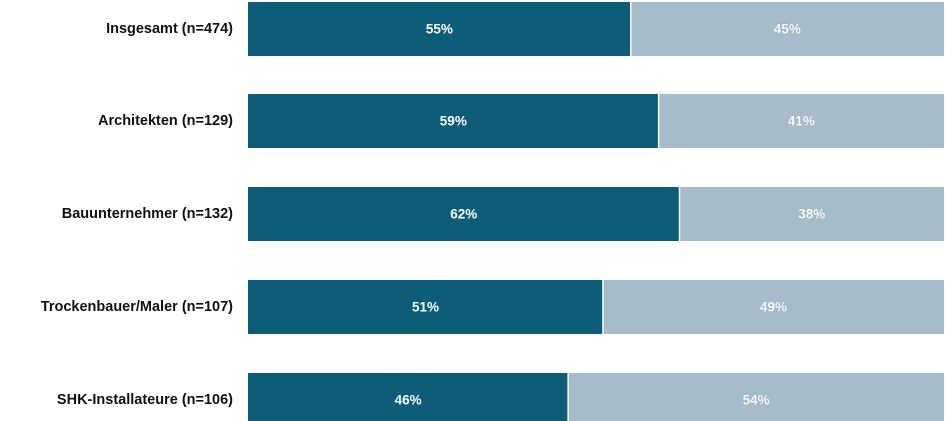 The width and height of the screenshot is (945, 421). What do you see at coordinates (145, 400) in the screenshot?
I see `category-label: SHK-Installateure (n=106)` at bounding box center [145, 400].